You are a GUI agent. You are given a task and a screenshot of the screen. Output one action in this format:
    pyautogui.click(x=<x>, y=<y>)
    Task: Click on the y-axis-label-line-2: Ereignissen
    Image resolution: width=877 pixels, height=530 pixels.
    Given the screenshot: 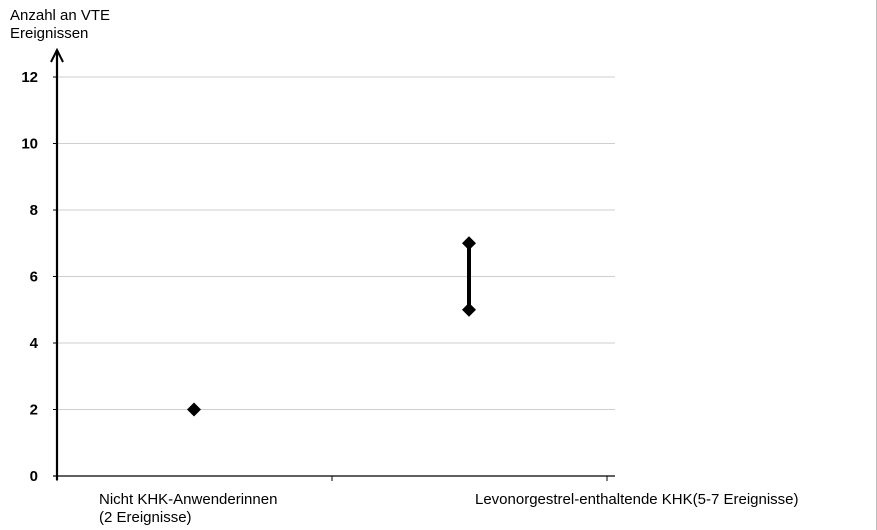 What is the action you would take?
    pyautogui.click(x=49, y=33)
    